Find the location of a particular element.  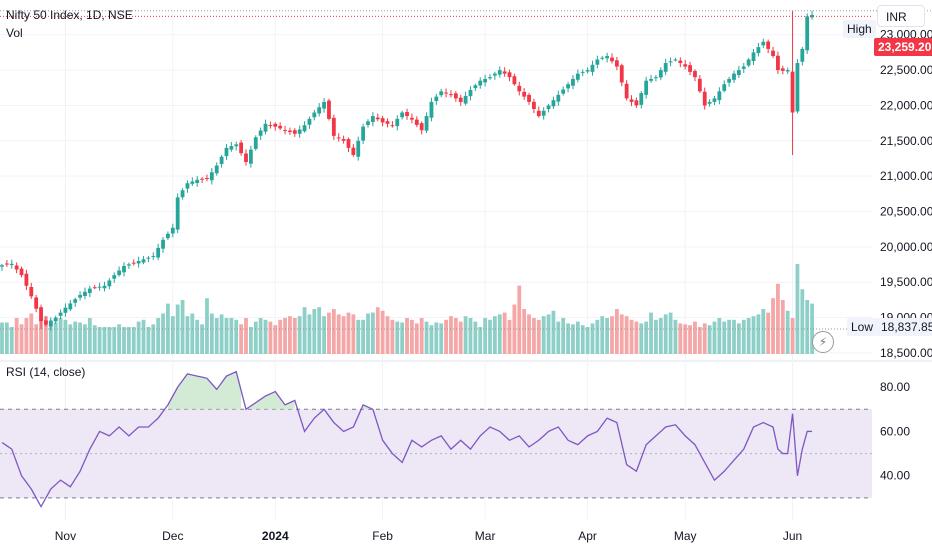

lightning-icon: ⚡ is located at coordinates (823, 342).